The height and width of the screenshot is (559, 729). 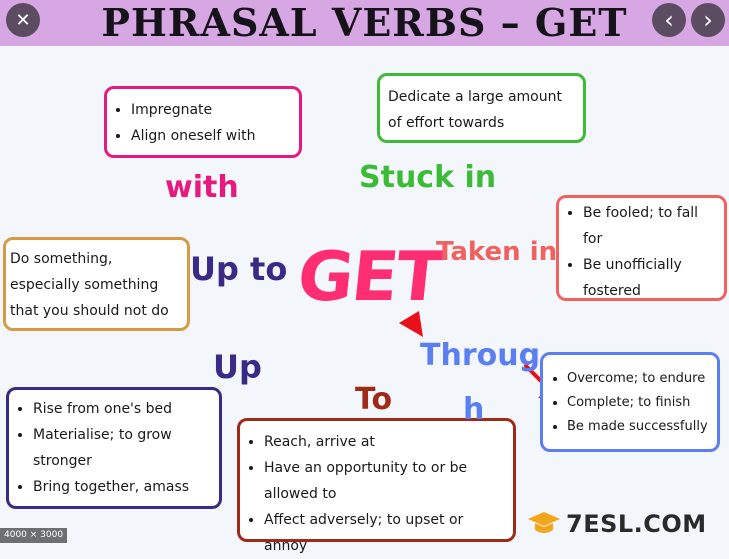 I want to click on image-size-badge: 4000 × 3000, so click(x=34, y=535).